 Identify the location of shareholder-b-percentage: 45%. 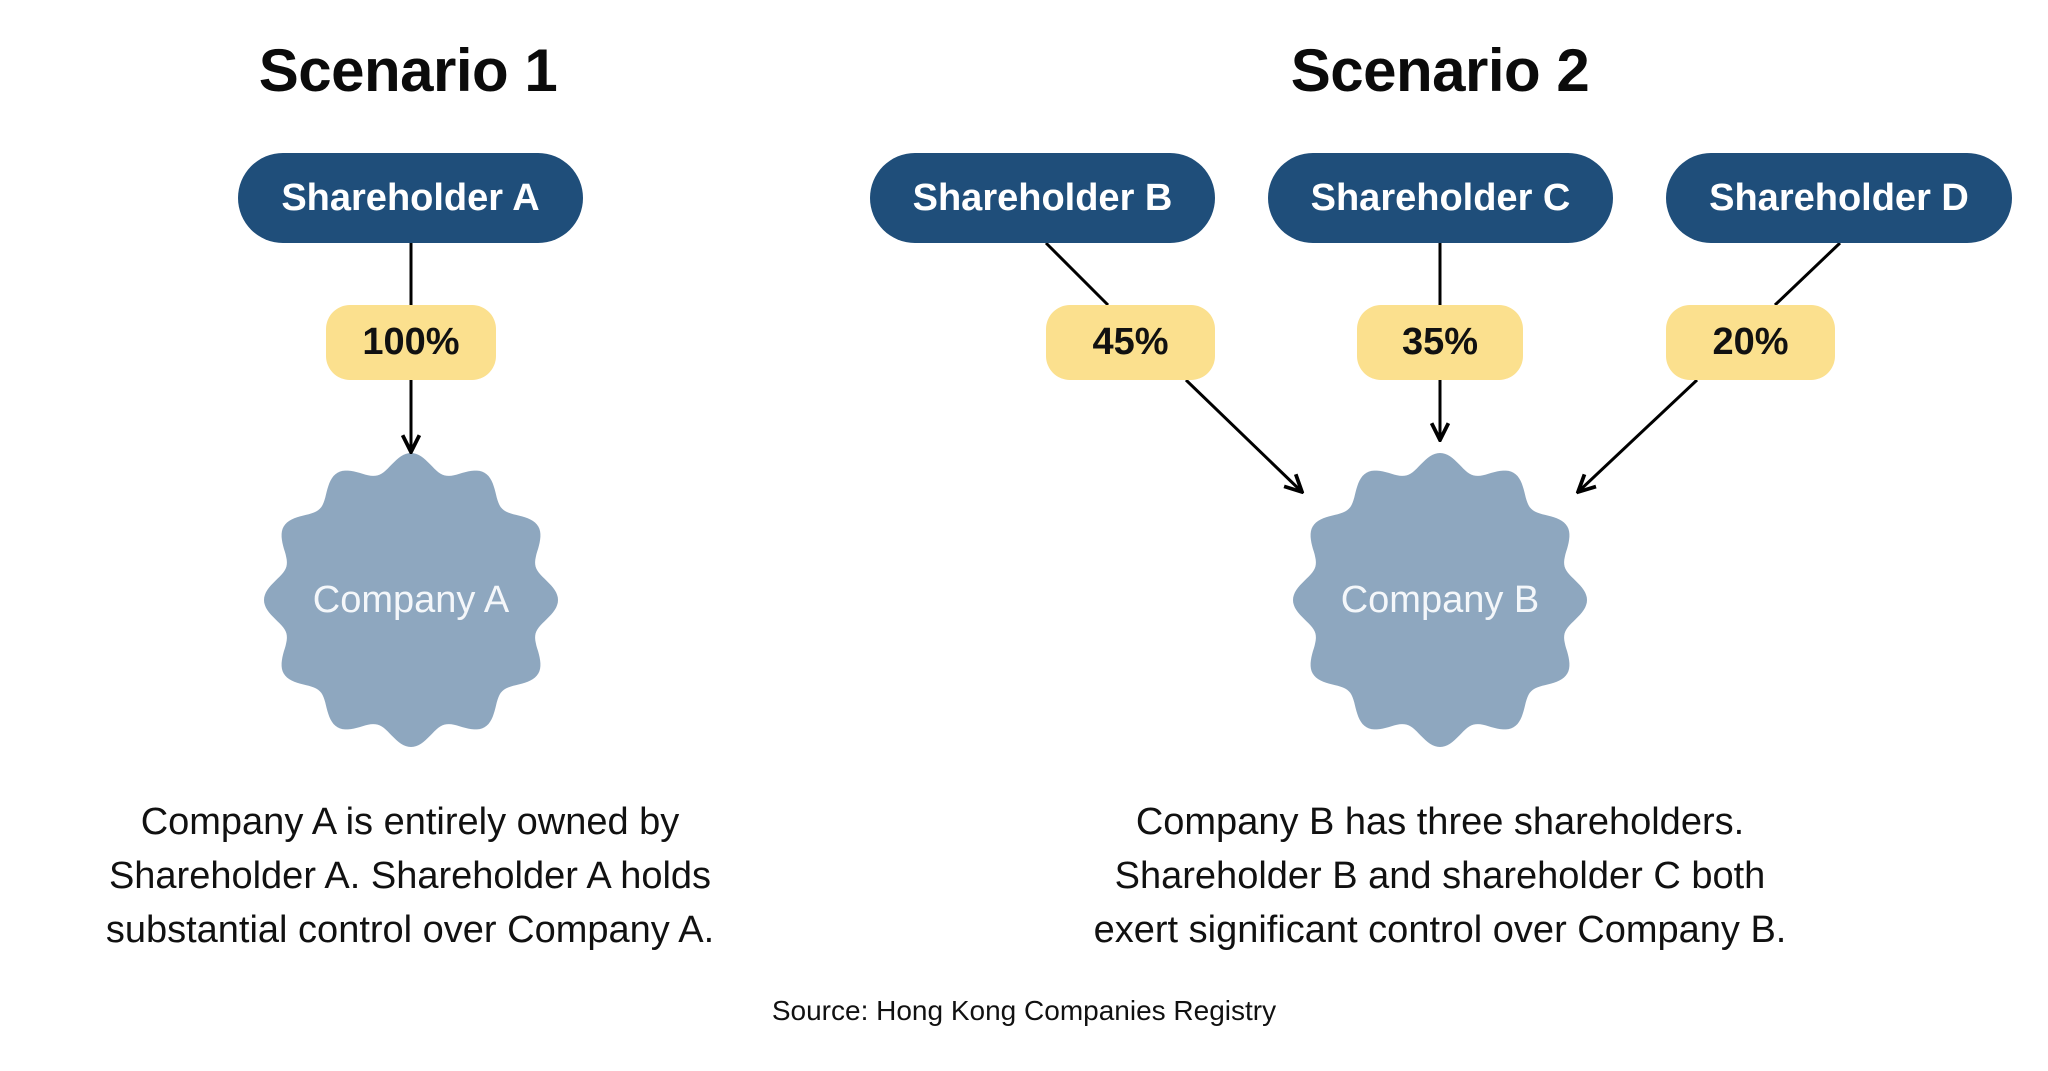
(1130, 342).